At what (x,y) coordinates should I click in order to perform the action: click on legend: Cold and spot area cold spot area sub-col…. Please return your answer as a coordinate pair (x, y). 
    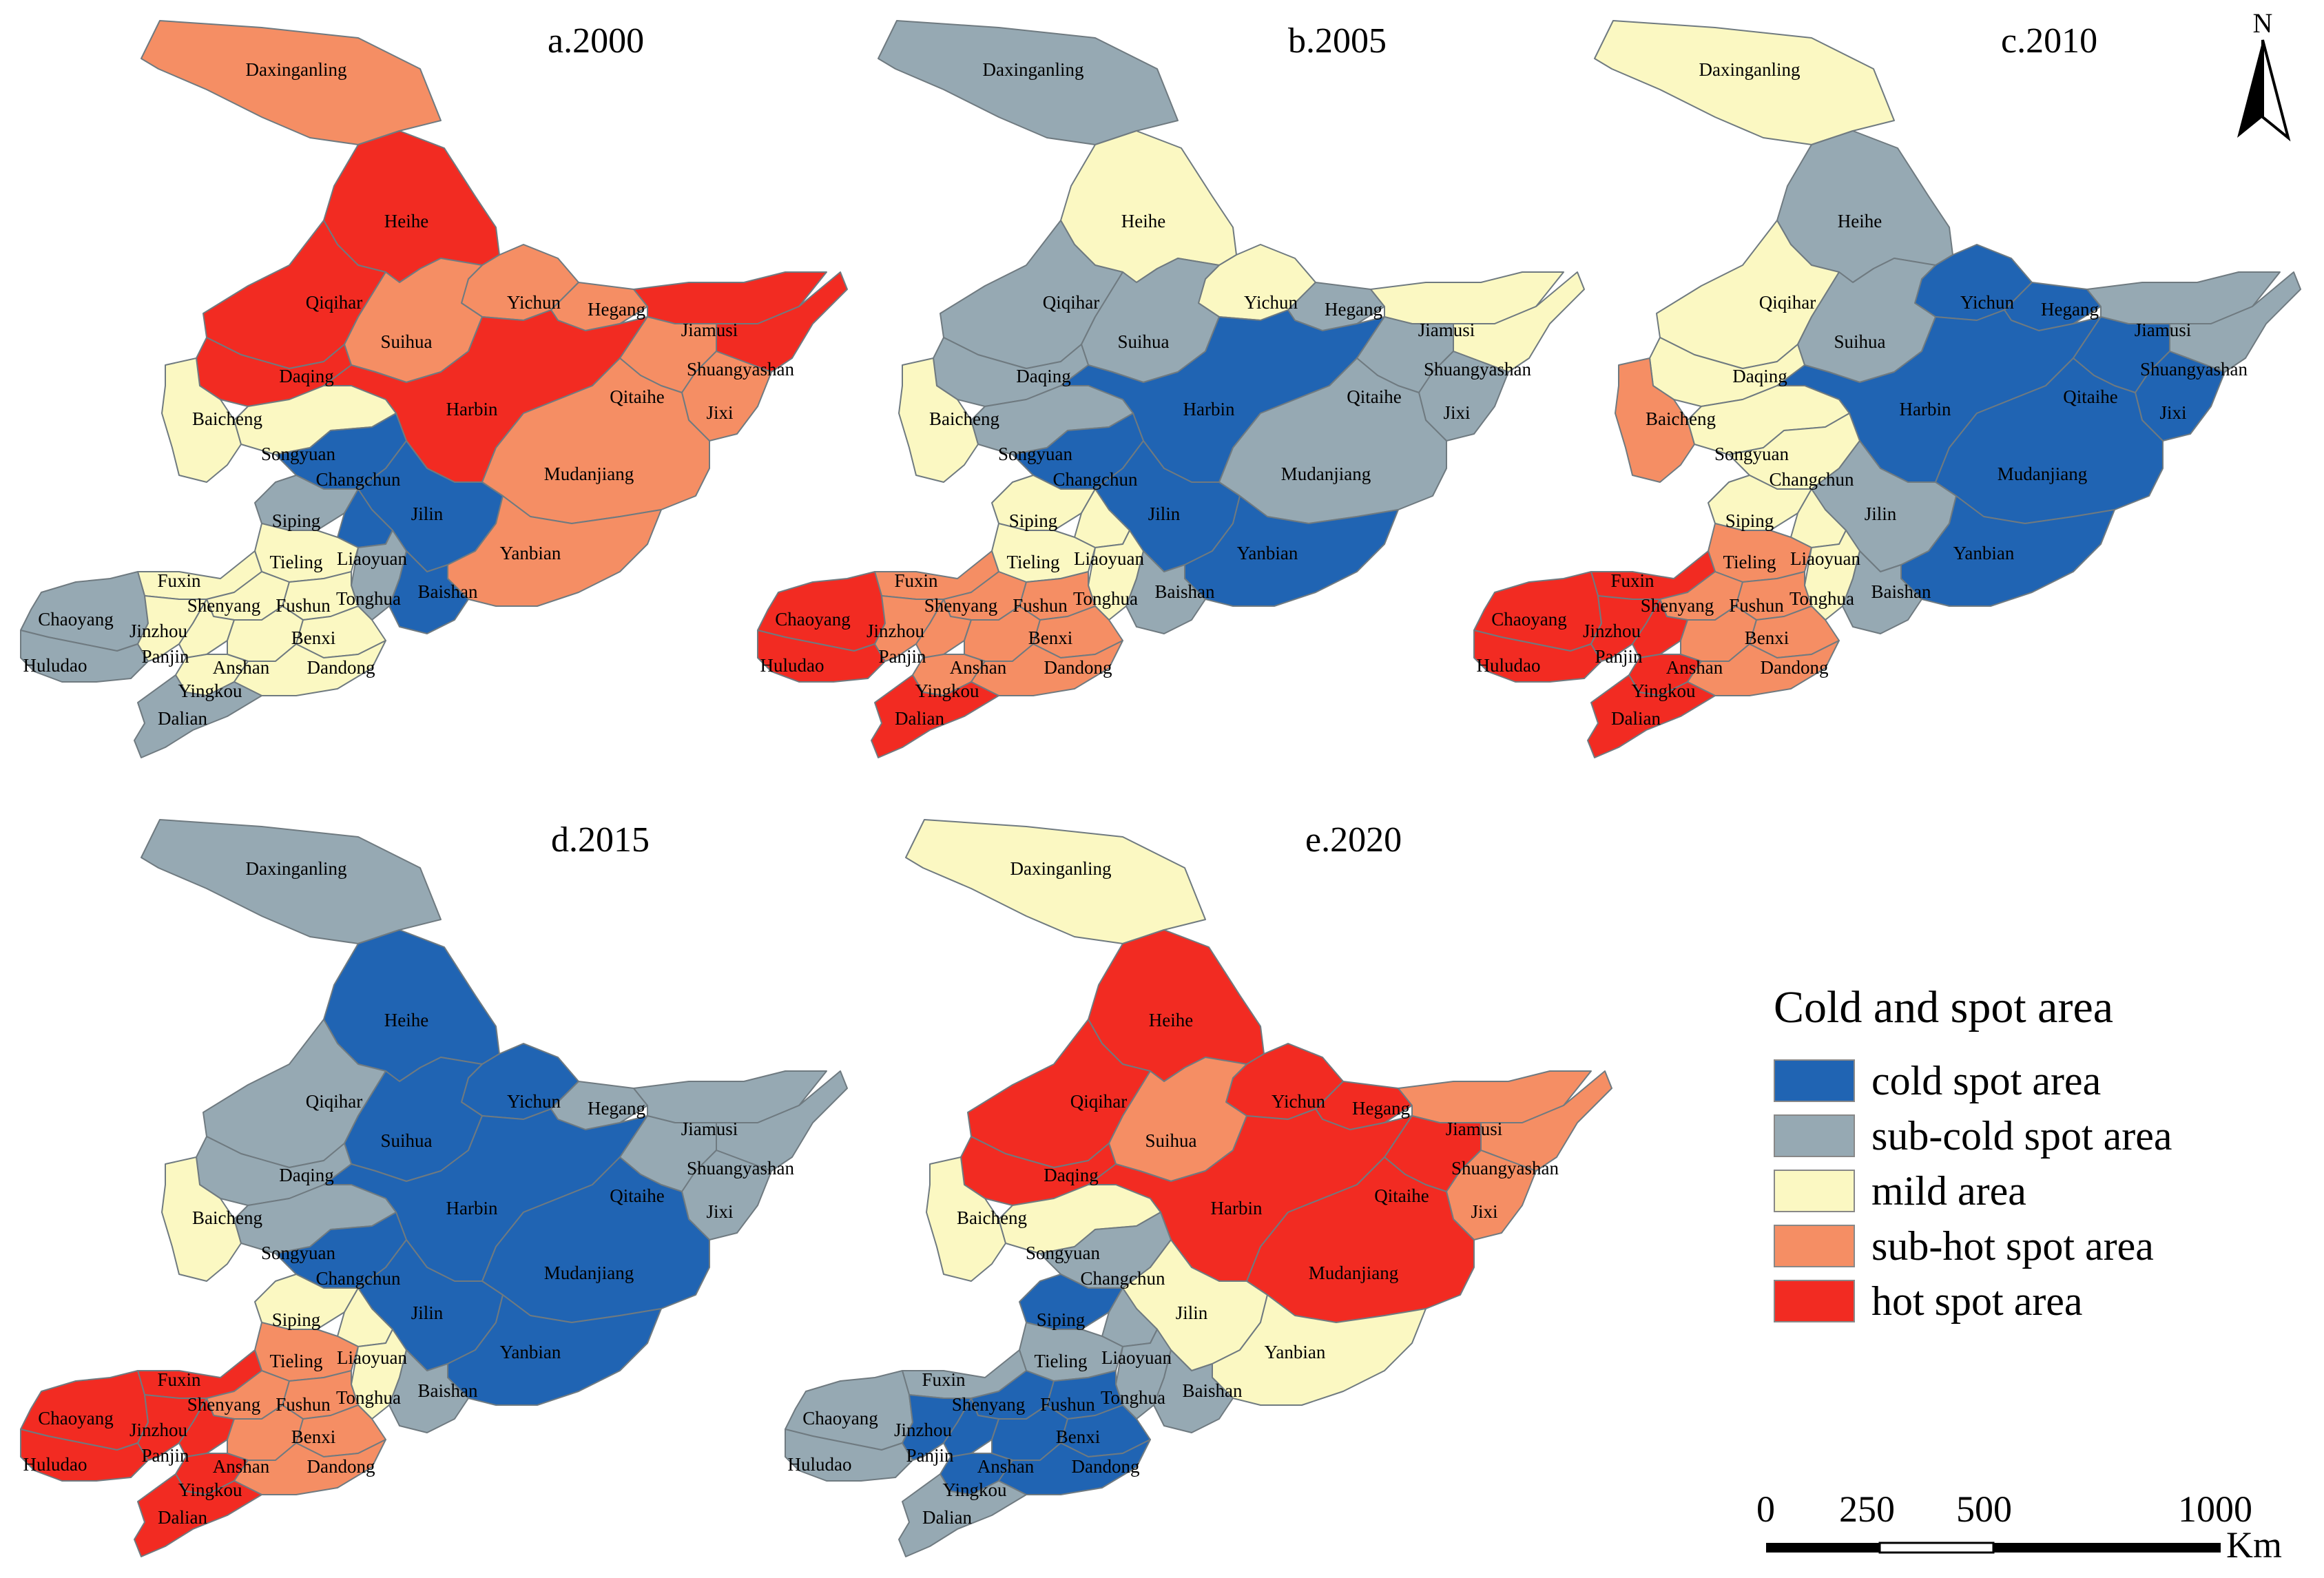
    Looking at the image, I should click on (2028, 1155).